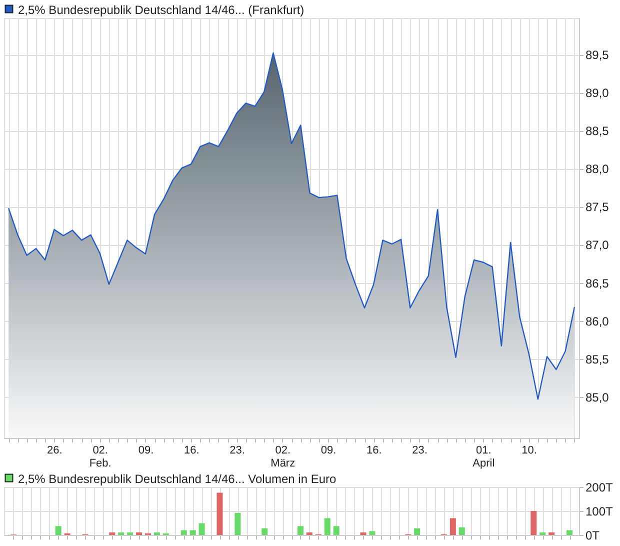 This screenshot has width=620, height=546. Describe the element at coordinates (483, 457) in the screenshot. I see `x-tick-label: 01. April` at that location.